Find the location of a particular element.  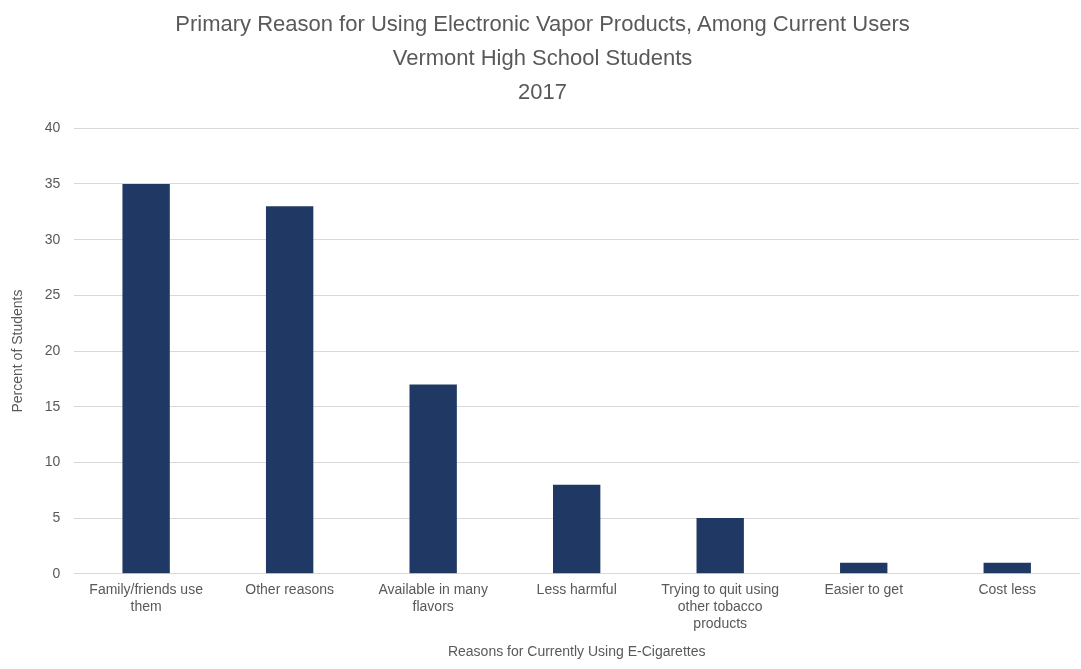

x-tick-label: Less harmful is located at coordinates (576, 589).